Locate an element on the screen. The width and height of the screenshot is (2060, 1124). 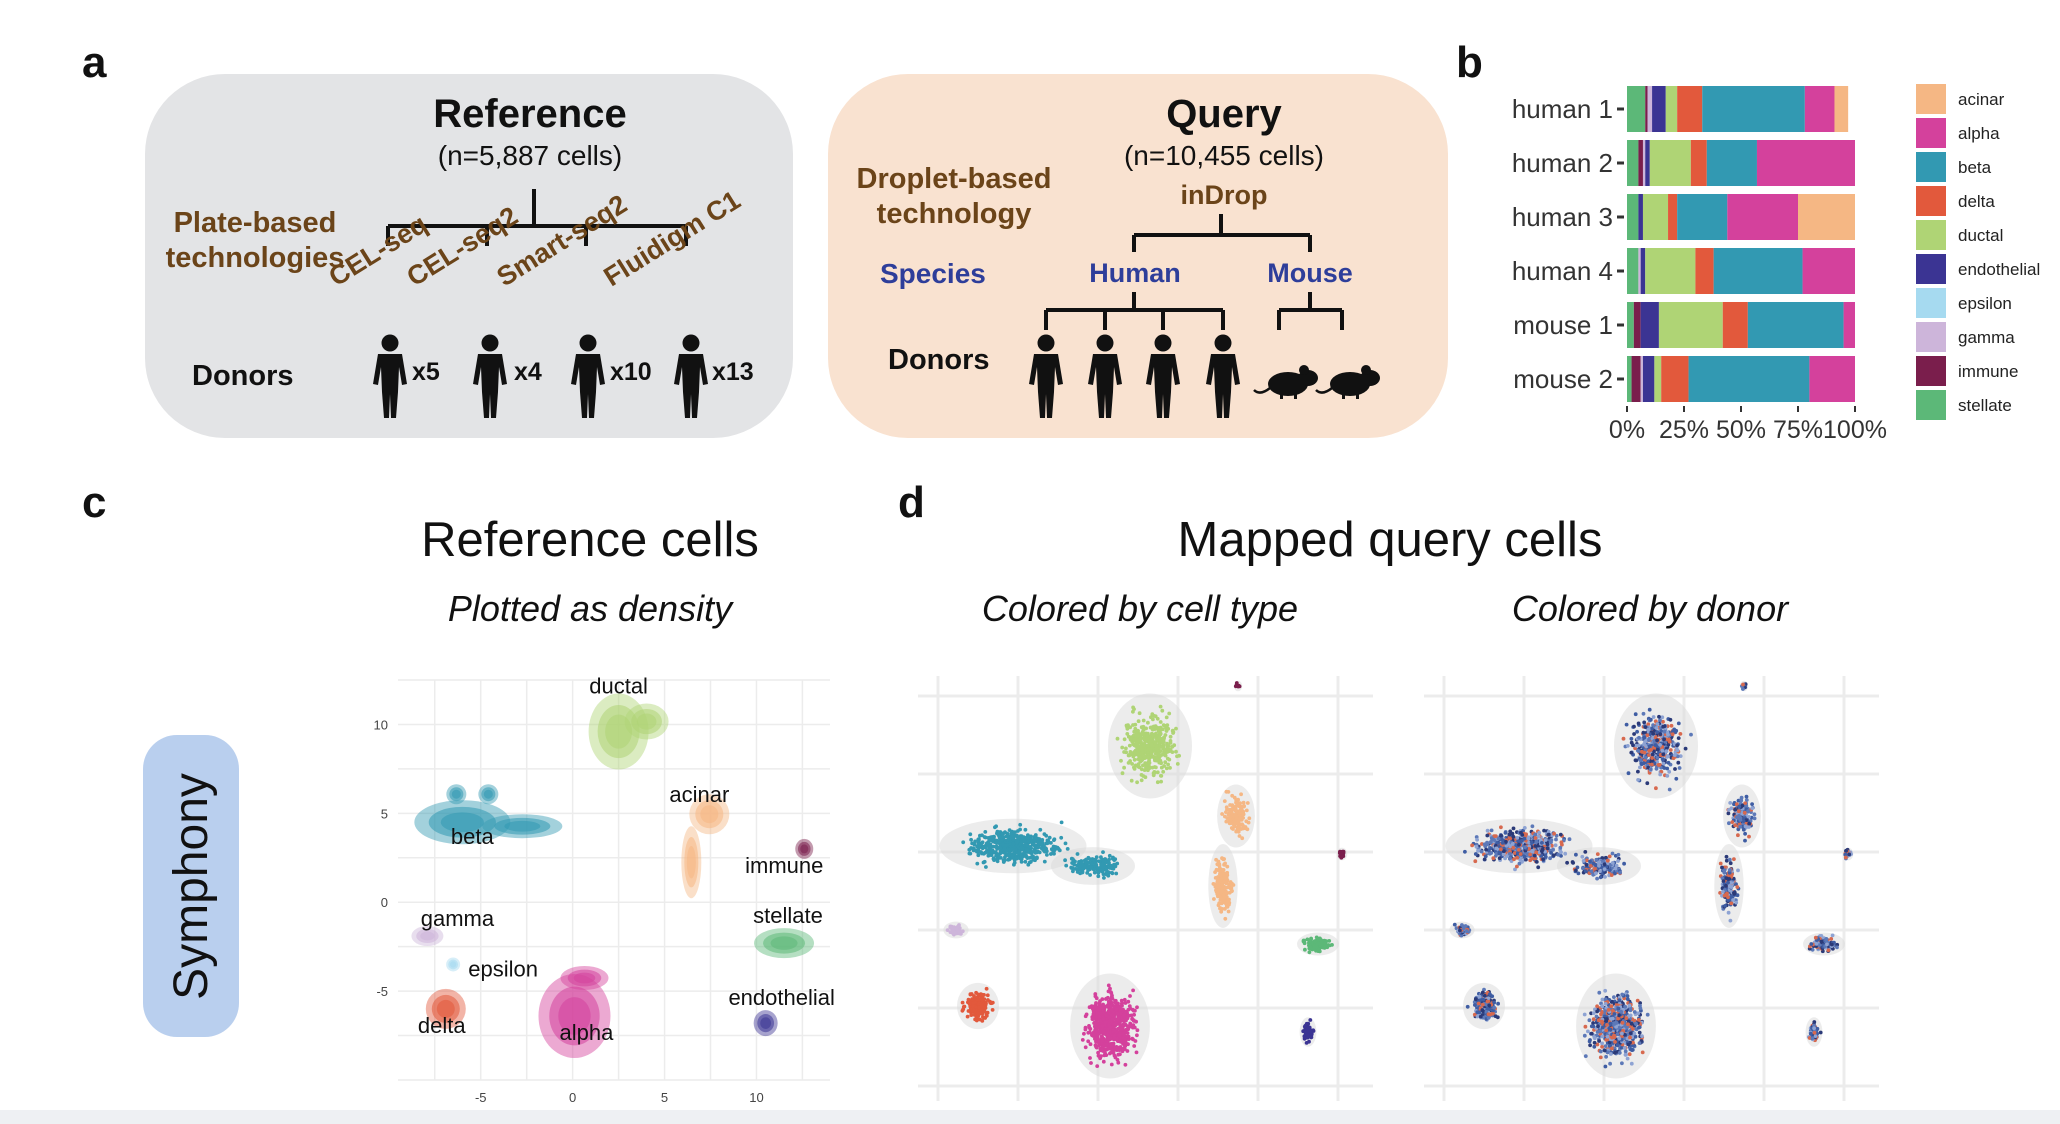
x-tick-label: 75% is located at coordinates (1798, 430).